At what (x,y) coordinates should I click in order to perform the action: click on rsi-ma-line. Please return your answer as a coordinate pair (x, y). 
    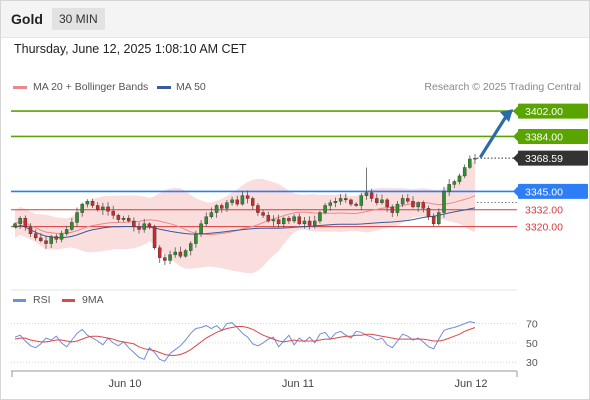
    Looking at the image, I should click on (245, 341).